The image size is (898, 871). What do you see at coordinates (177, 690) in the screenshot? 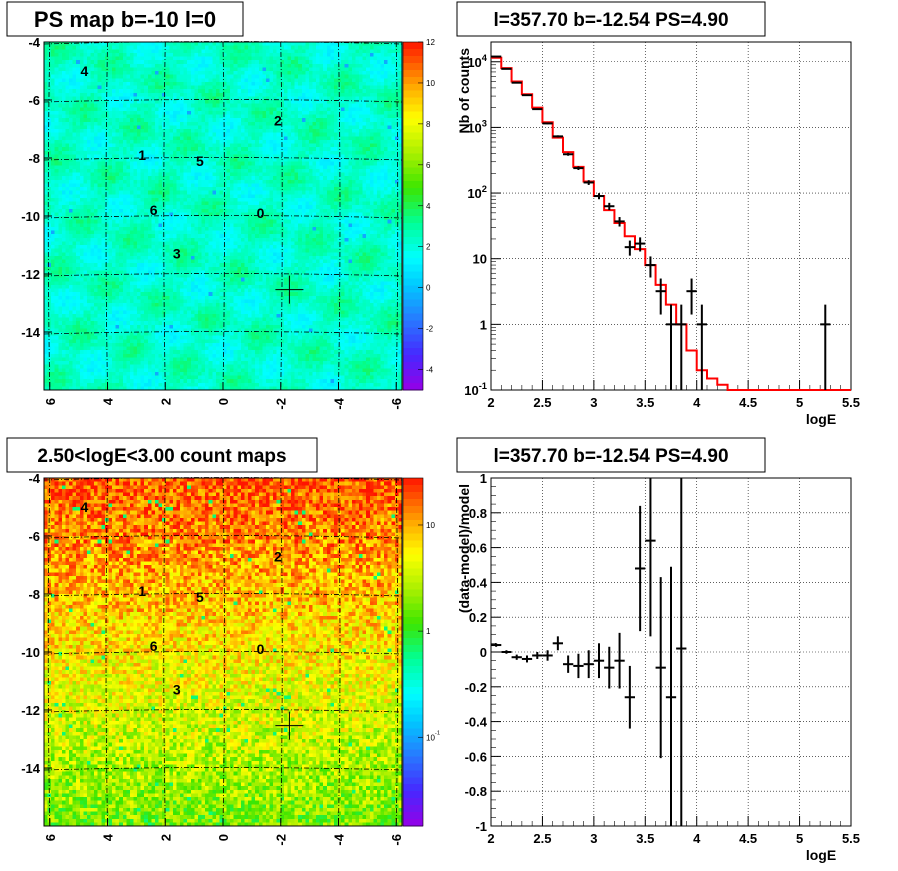
I see `countmap-source-label: 3` at bounding box center [177, 690].